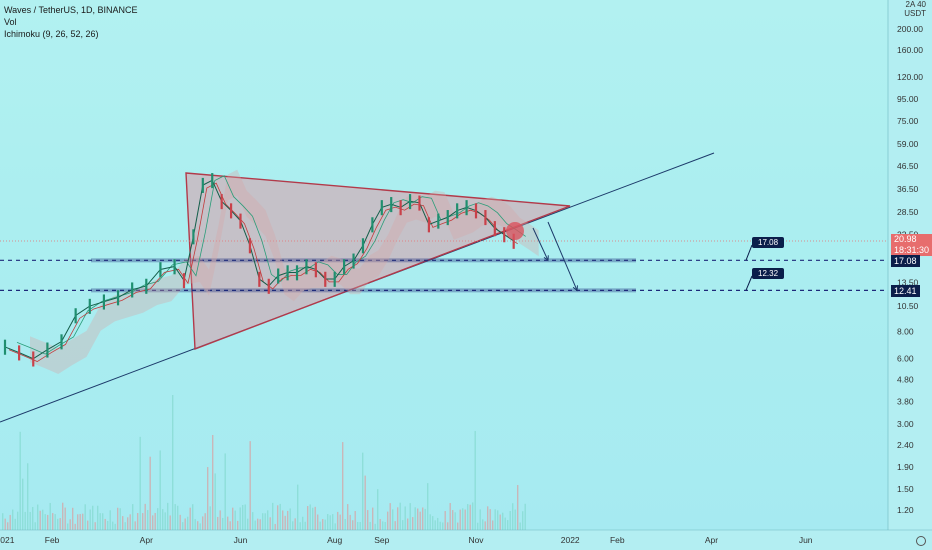 Image resolution: width=932 pixels, height=550 pixels. I want to click on y-tick-label: 3.80, so click(905, 402).